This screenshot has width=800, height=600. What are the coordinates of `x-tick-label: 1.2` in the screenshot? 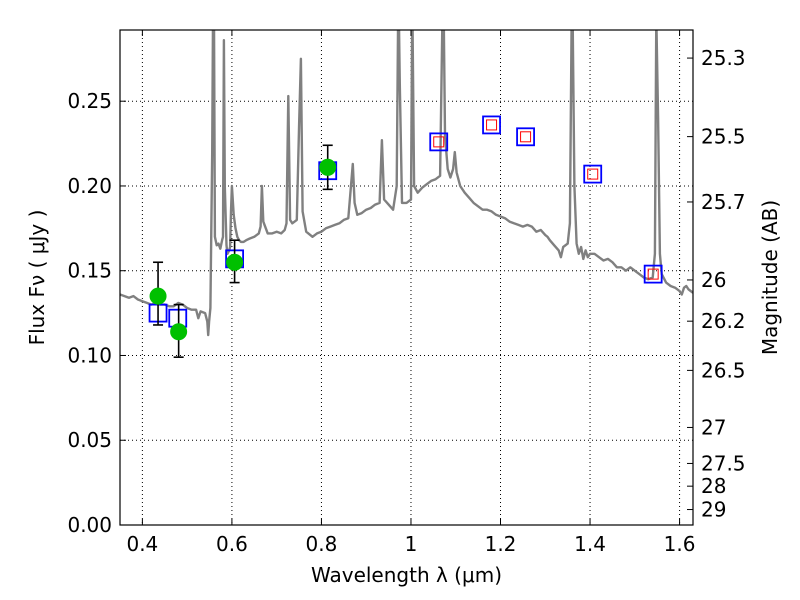 It's located at (501, 544).